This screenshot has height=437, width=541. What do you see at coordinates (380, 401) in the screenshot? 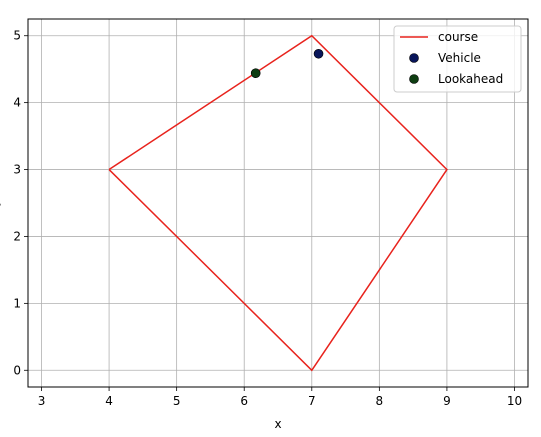
I see `x-tick-label: 8` at bounding box center [380, 401].